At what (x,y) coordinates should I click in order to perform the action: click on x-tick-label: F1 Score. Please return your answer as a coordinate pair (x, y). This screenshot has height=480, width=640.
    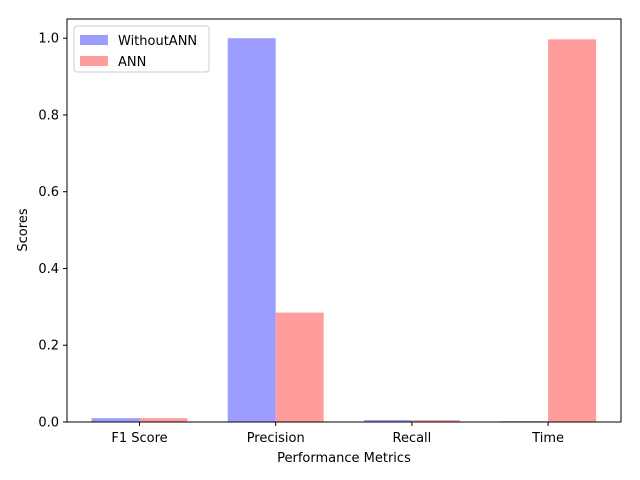
    Looking at the image, I should click on (139, 438).